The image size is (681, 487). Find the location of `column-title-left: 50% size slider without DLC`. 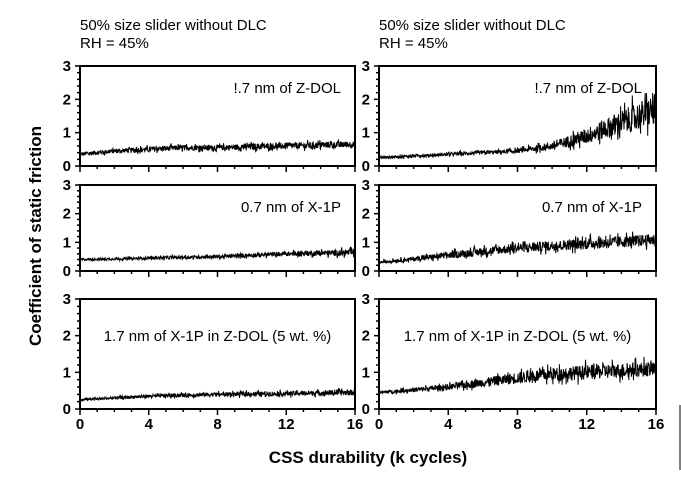

column-title-left: 50% size slider without DLC is located at coordinates (173, 25).